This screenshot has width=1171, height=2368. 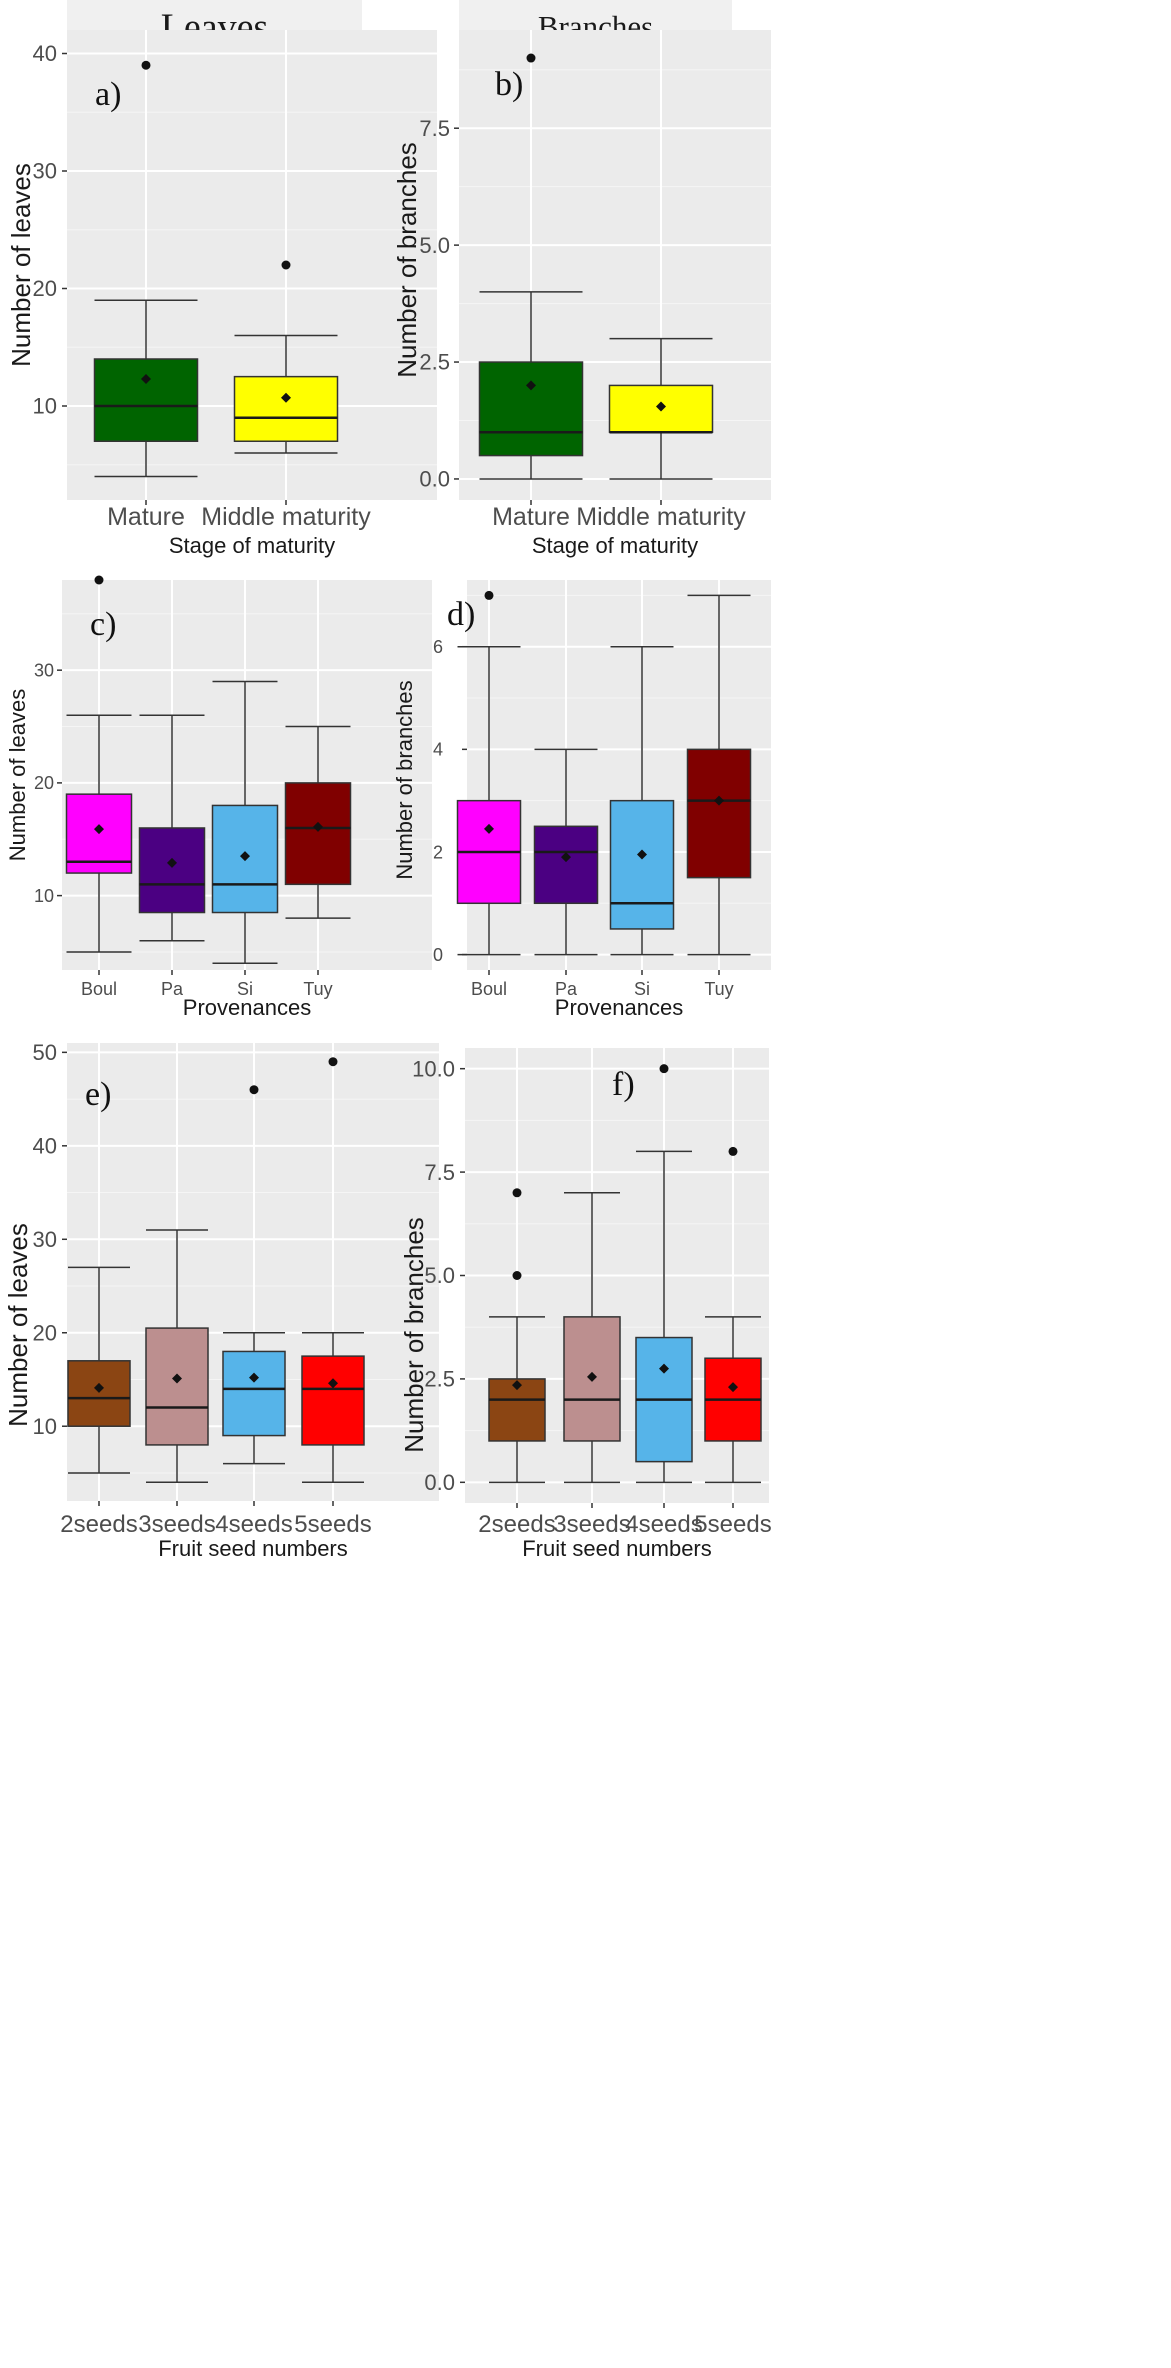 I want to click on panel-label: a), so click(x=108, y=94).